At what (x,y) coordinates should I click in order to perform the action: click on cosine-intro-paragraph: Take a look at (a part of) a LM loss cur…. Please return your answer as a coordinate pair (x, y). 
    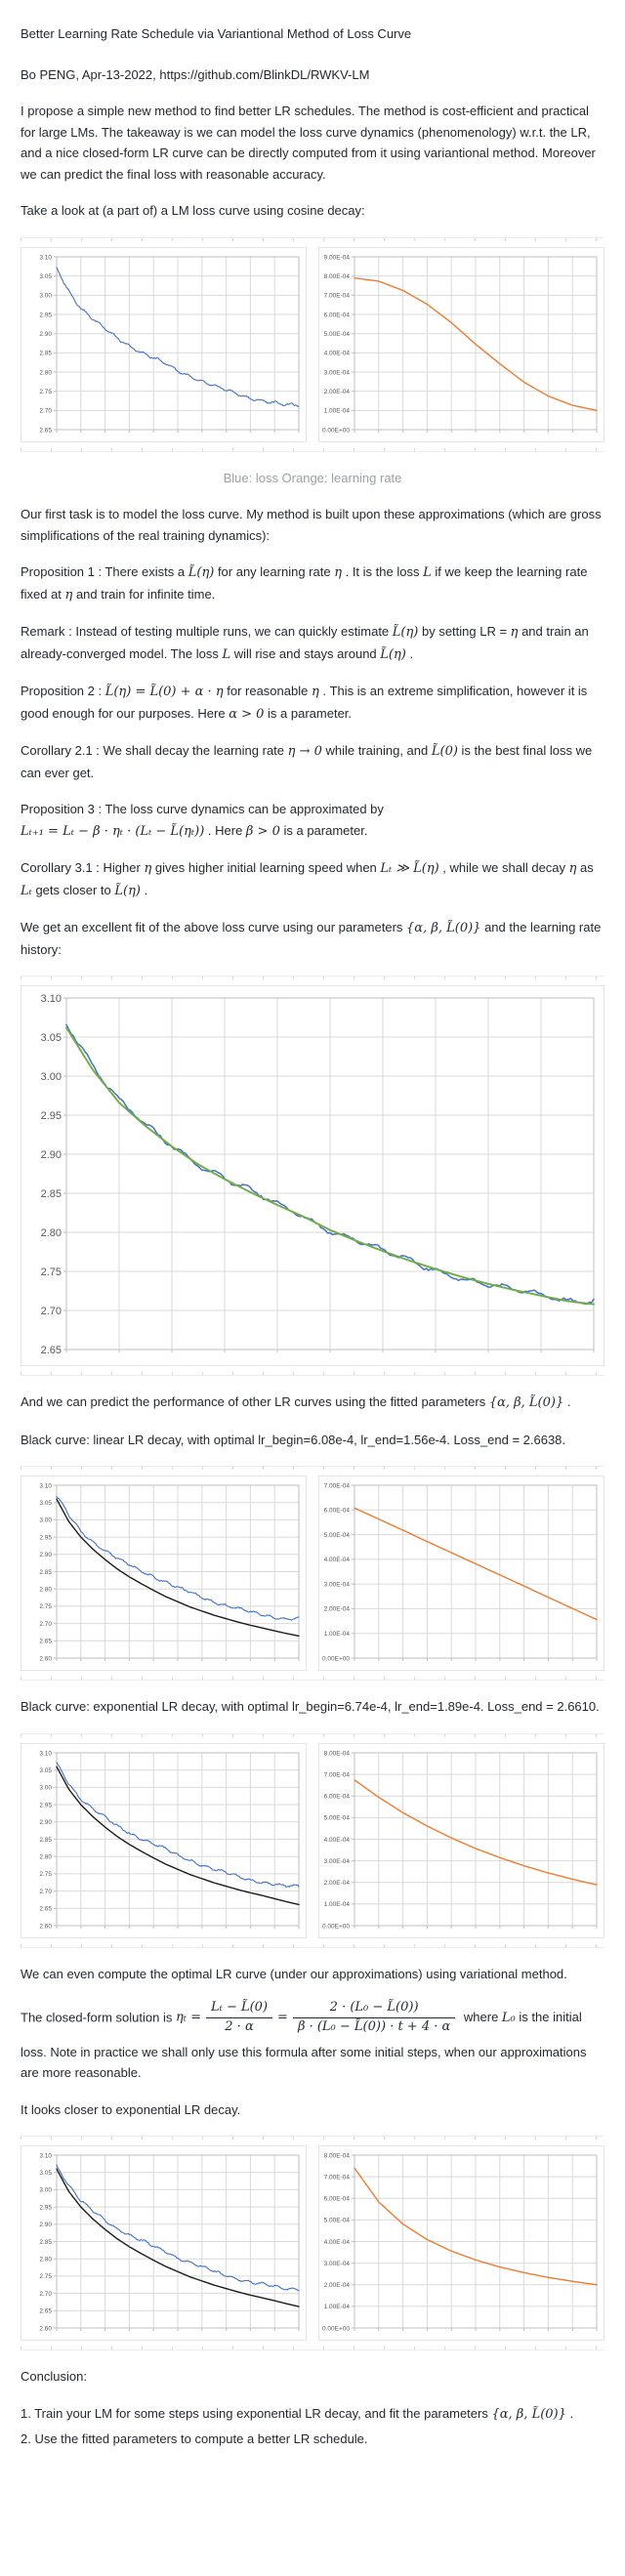
    Looking at the image, I should click on (312, 211).